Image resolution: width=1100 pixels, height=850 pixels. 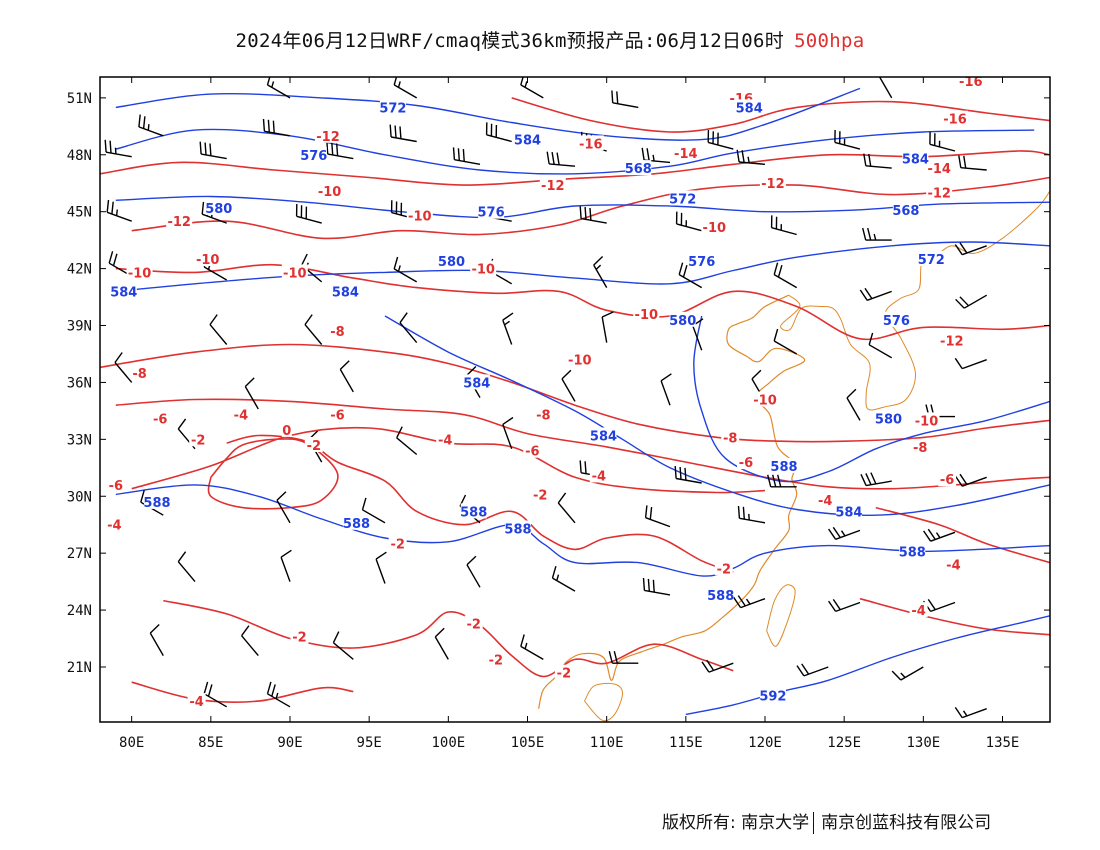 I want to click on lon-tick-label: 85E, so click(x=210, y=743).